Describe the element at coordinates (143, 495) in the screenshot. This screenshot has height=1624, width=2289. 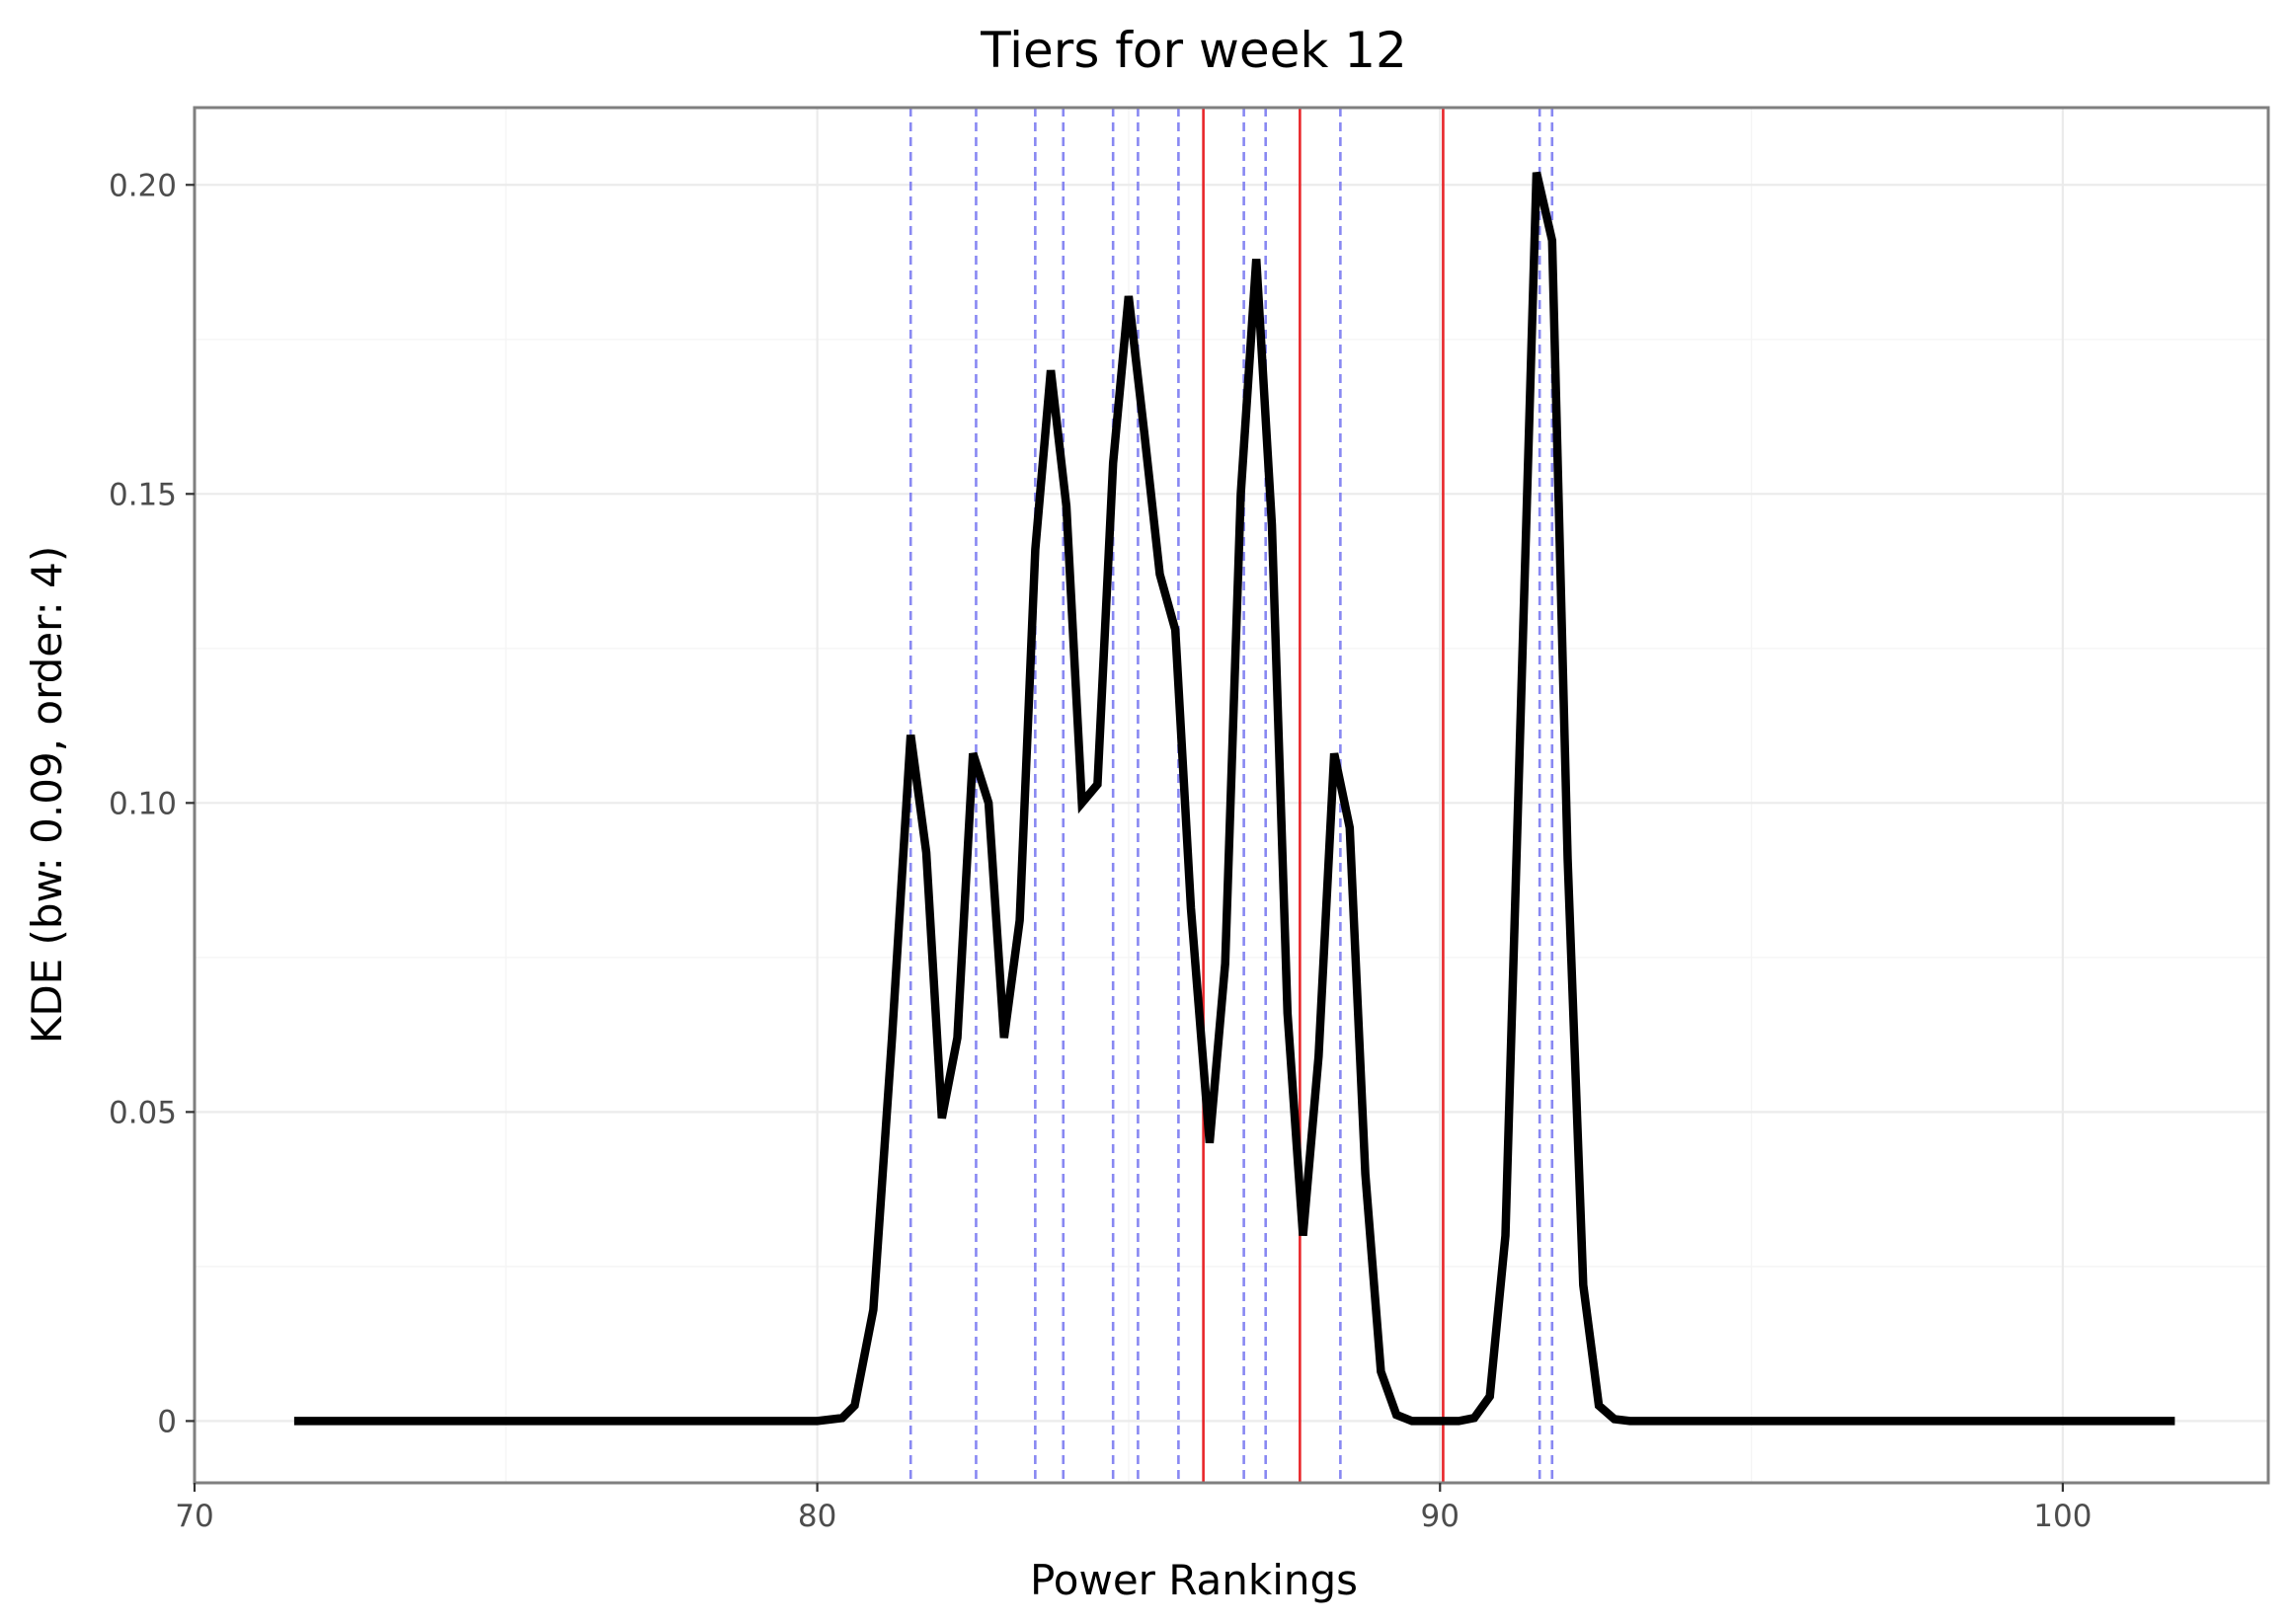
I see `y-tick-label: 0.15` at that location.